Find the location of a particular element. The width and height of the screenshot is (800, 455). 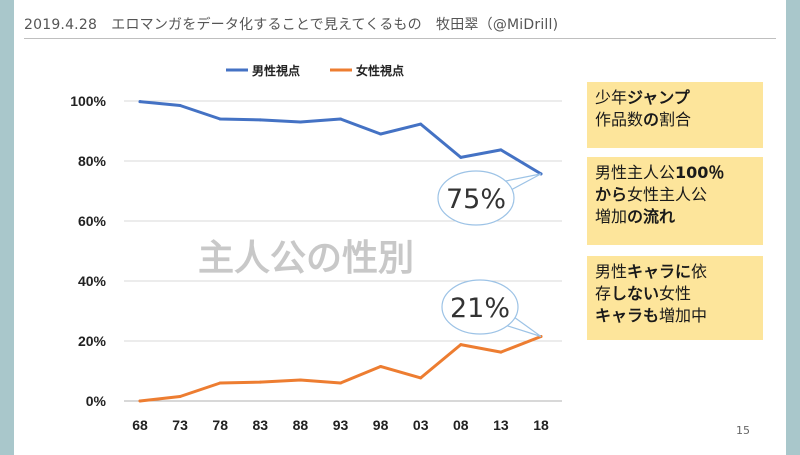

x-tick-label: 78 is located at coordinates (220, 425).